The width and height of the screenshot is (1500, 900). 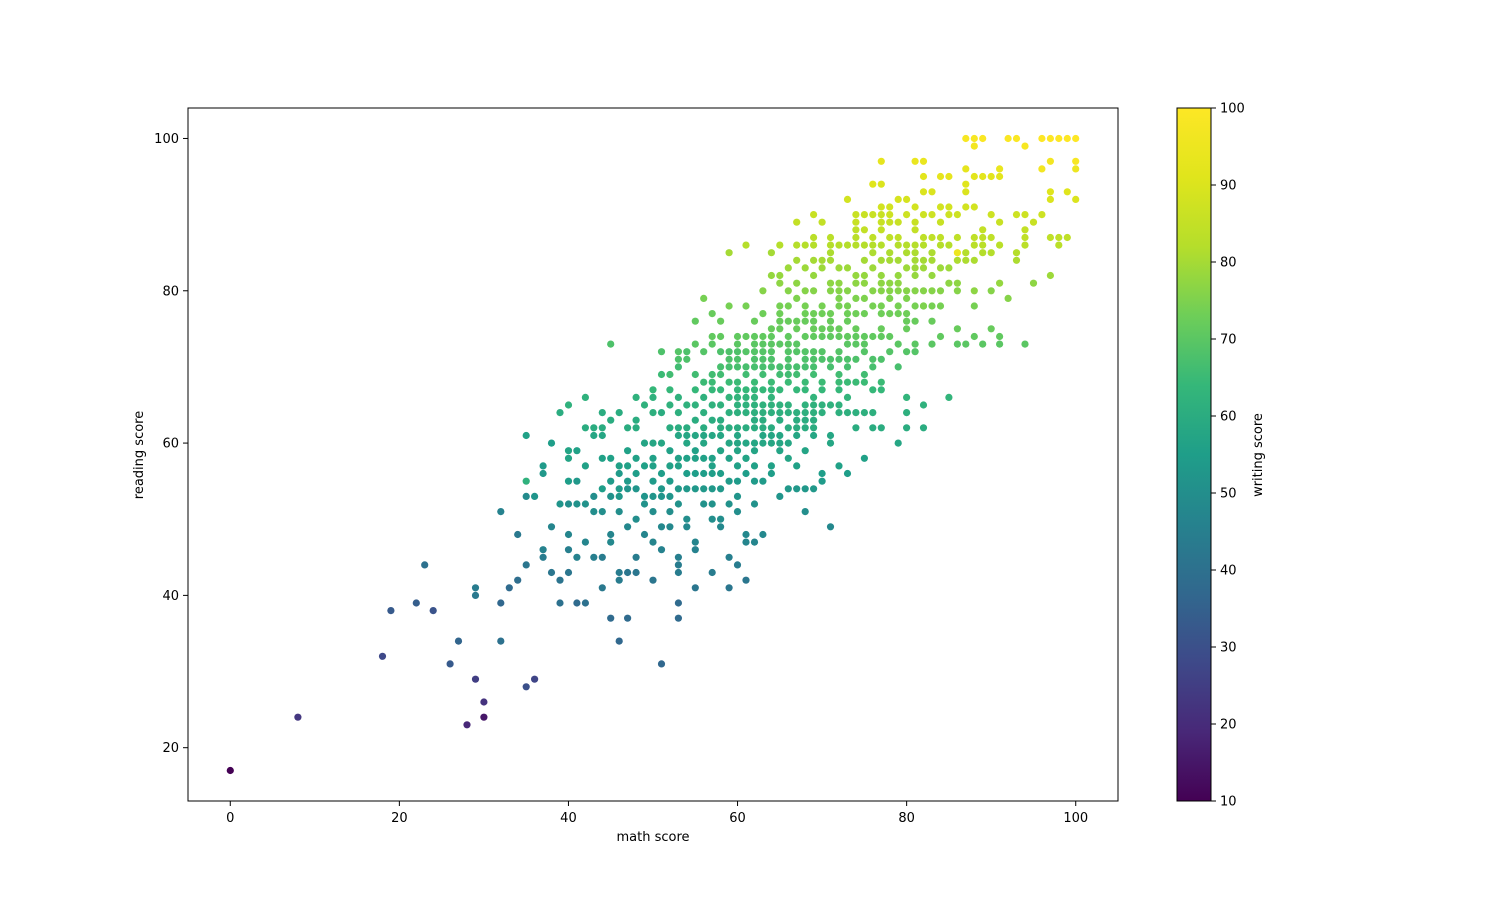 What do you see at coordinates (170, 596) in the screenshot?
I see `y-tick-label: 40` at bounding box center [170, 596].